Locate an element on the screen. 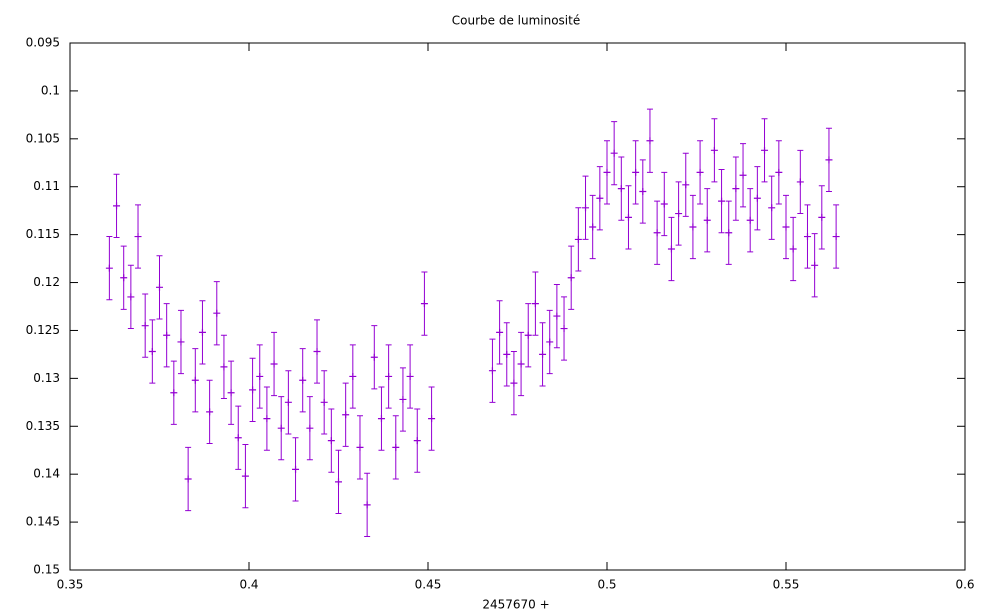 This screenshot has height=615, width=987. y-tick-label: 0.12 is located at coordinates (46, 282).